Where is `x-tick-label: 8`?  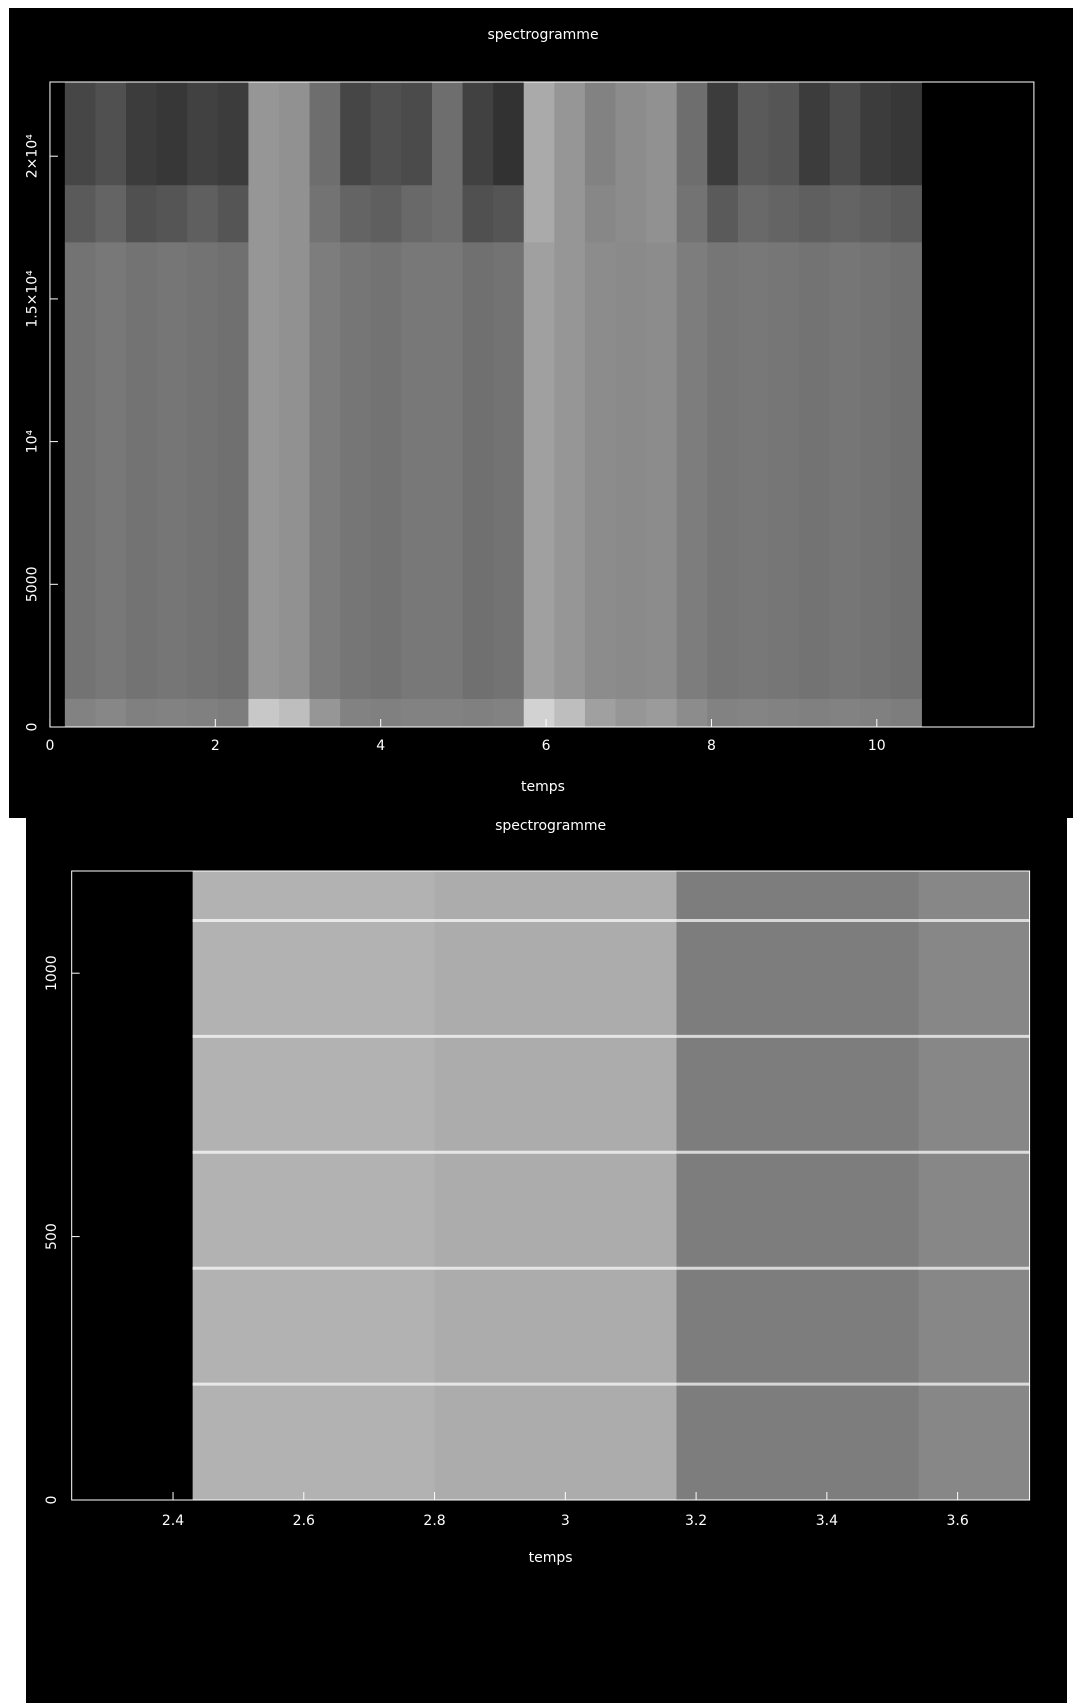 x-tick-label: 8 is located at coordinates (711, 746).